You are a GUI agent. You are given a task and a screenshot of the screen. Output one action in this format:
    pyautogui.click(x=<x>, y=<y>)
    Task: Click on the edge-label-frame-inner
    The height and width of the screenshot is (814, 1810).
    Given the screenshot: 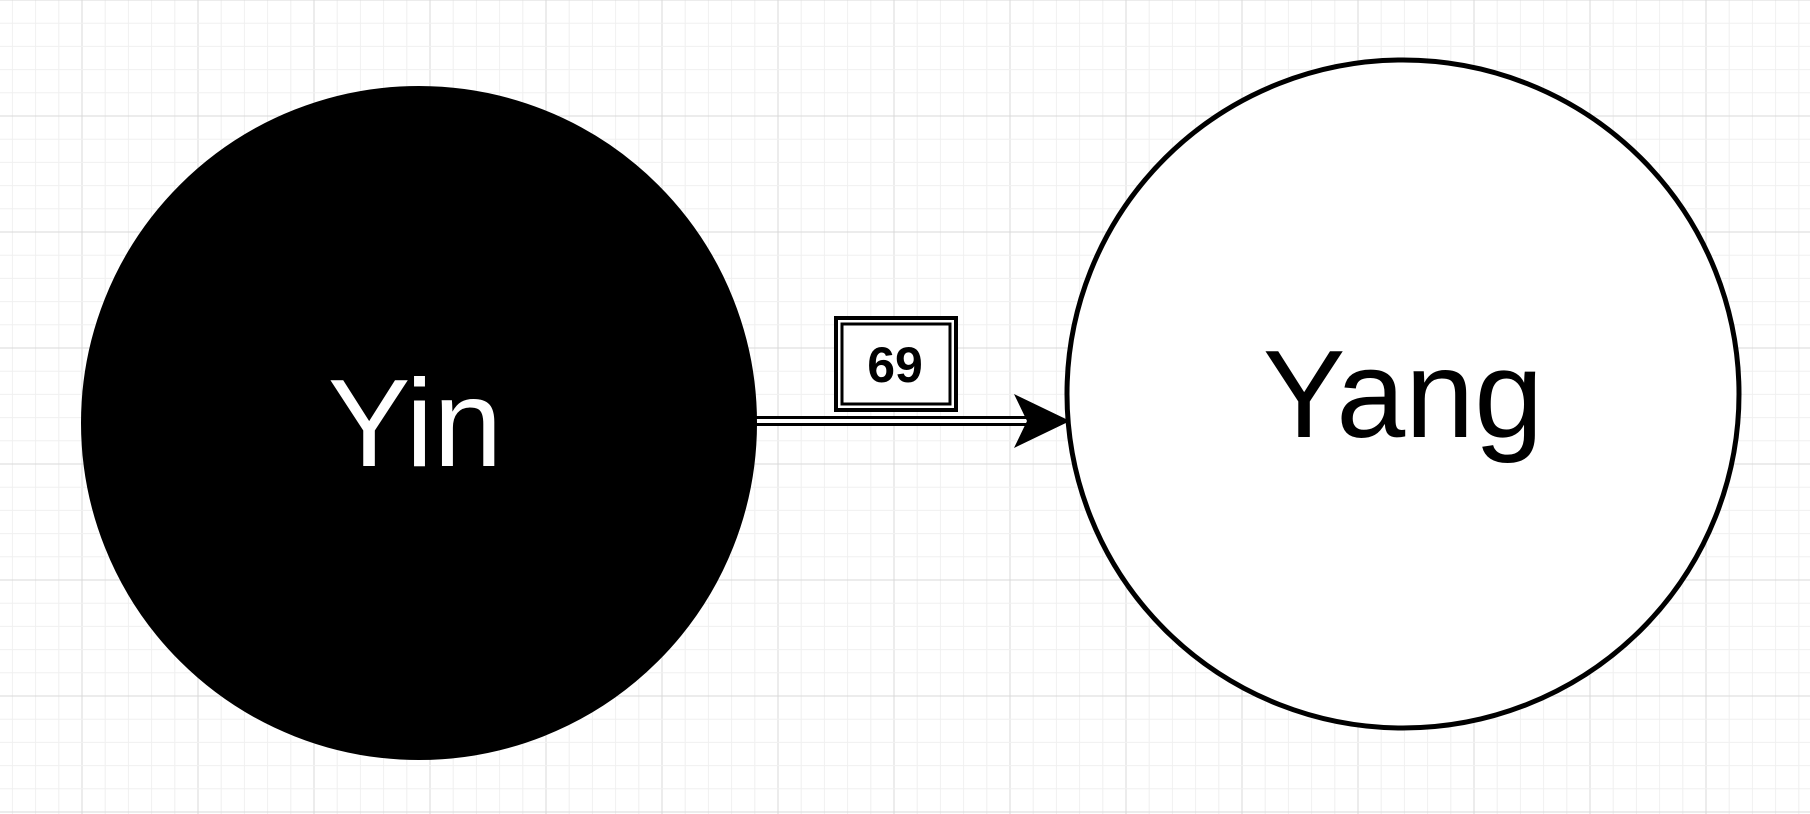 What is the action you would take?
    pyautogui.click(x=896, y=364)
    